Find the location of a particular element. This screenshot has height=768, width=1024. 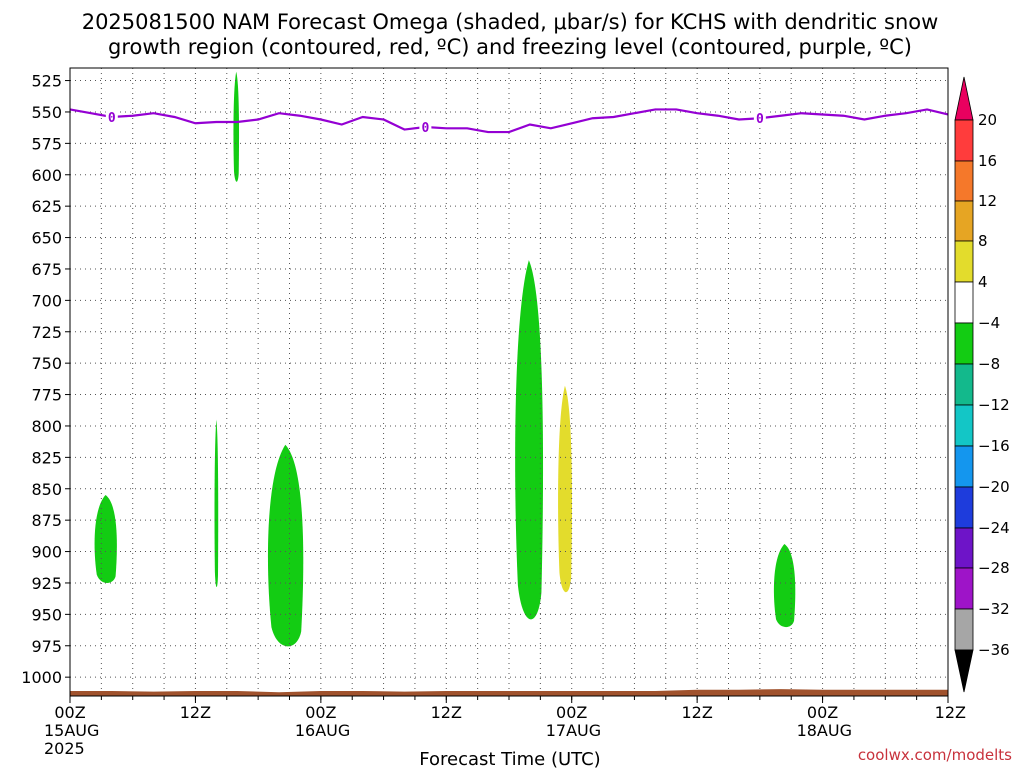

x-year-label: 2025 is located at coordinates (64, 748).